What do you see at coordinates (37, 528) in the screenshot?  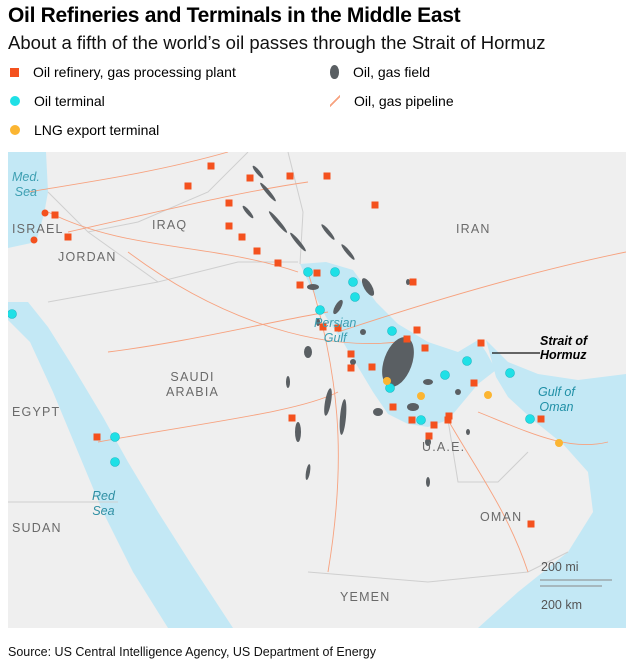 I see `label-sudan: SUDAN` at bounding box center [37, 528].